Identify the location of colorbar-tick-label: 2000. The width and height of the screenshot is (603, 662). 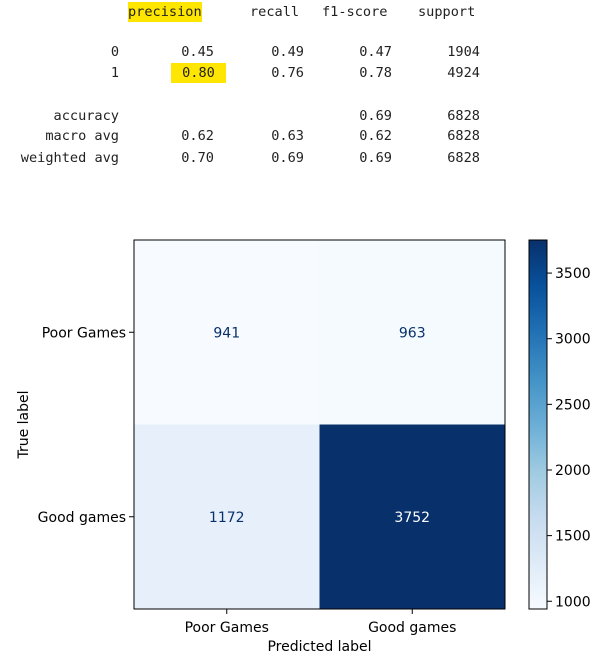
(573, 471).